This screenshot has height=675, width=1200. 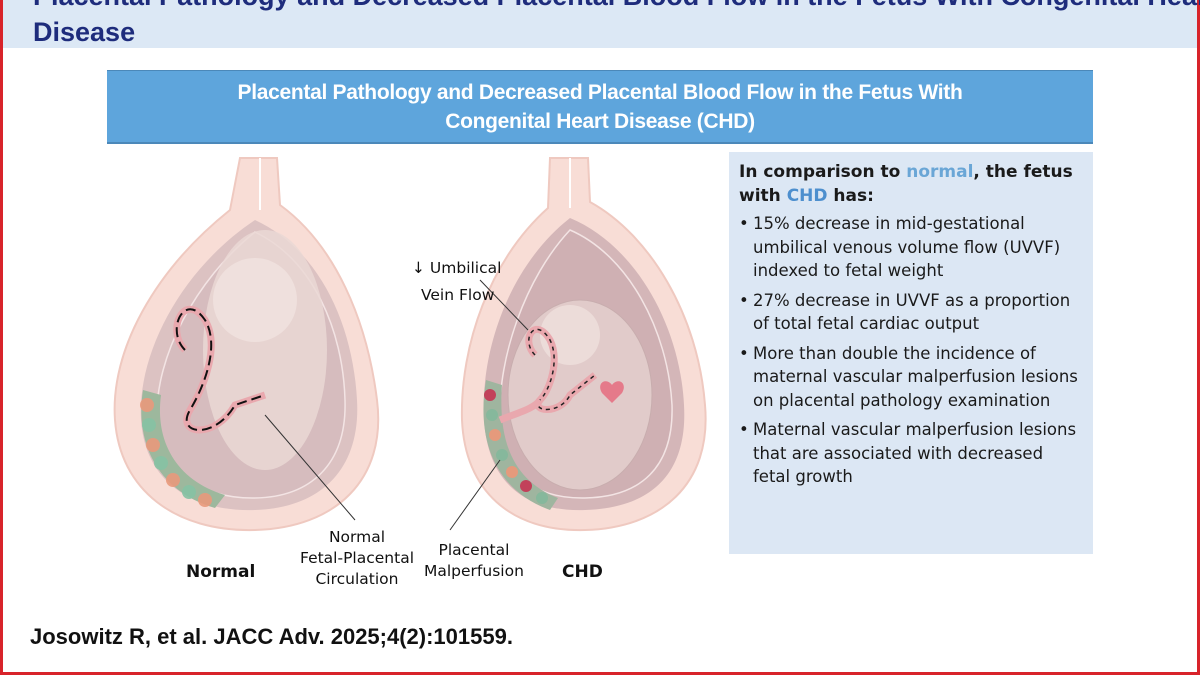 What do you see at coordinates (84, 32) in the screenshot?
I see `header-title-line2: Disease` at bounding box center [84, 32].